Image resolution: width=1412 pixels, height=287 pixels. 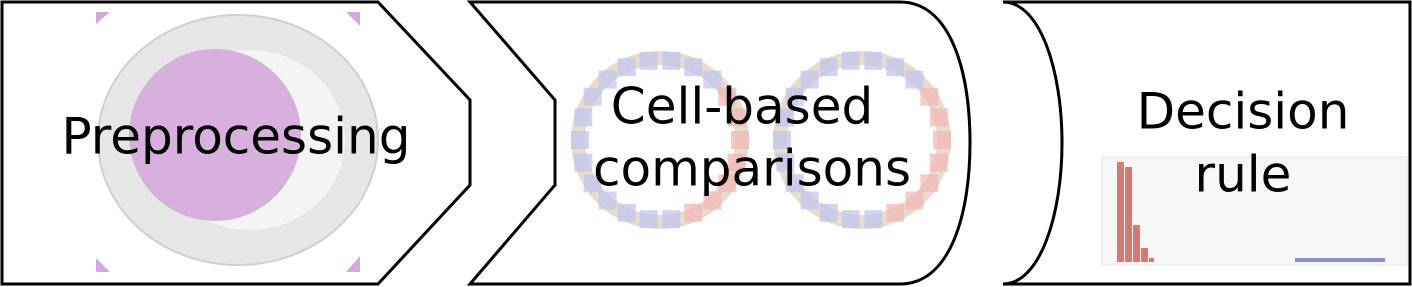 I want to click on step-label: rule, so click(x=1243, y=175).